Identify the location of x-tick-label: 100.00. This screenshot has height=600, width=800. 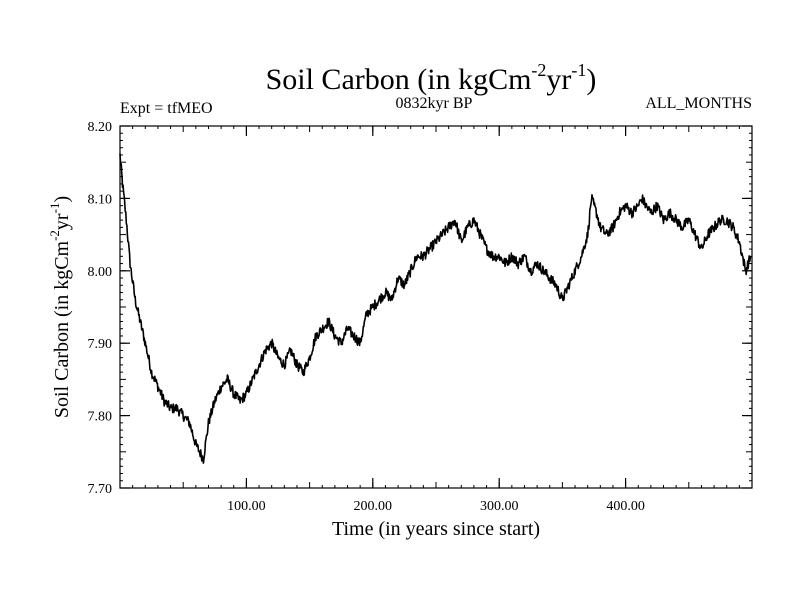
(246, 506).